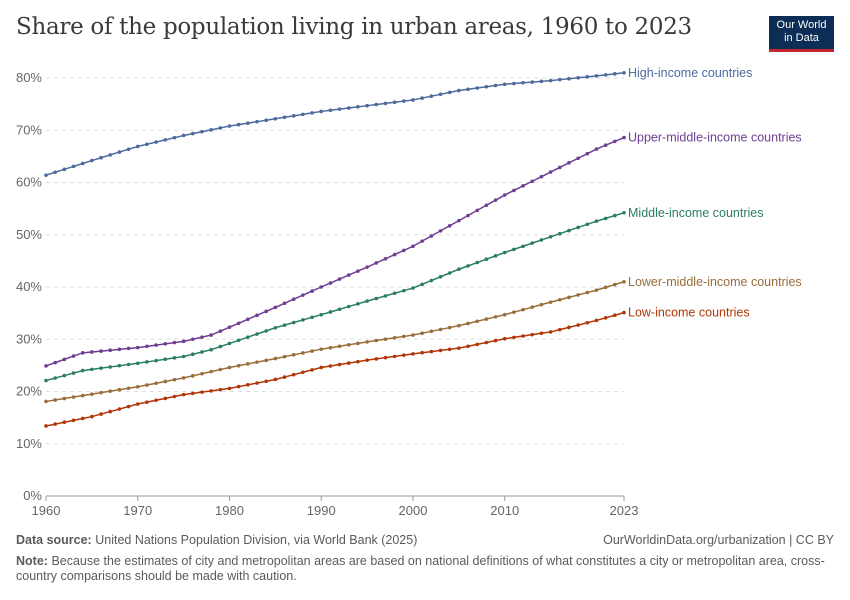 The image size is (850, 600). Describe the element at coordinates (718, 540) in the screenshot. I see `source-url: OurWorldinData.org/urbanization | CC BY` at that location.